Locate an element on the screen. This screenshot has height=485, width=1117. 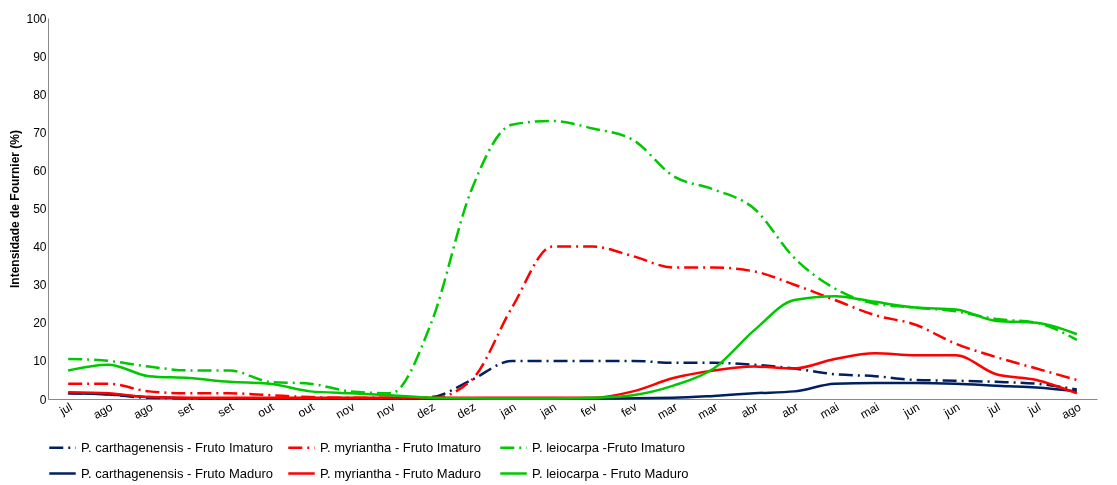
y-tick-label: 0 is located at coordinates (43, 399).